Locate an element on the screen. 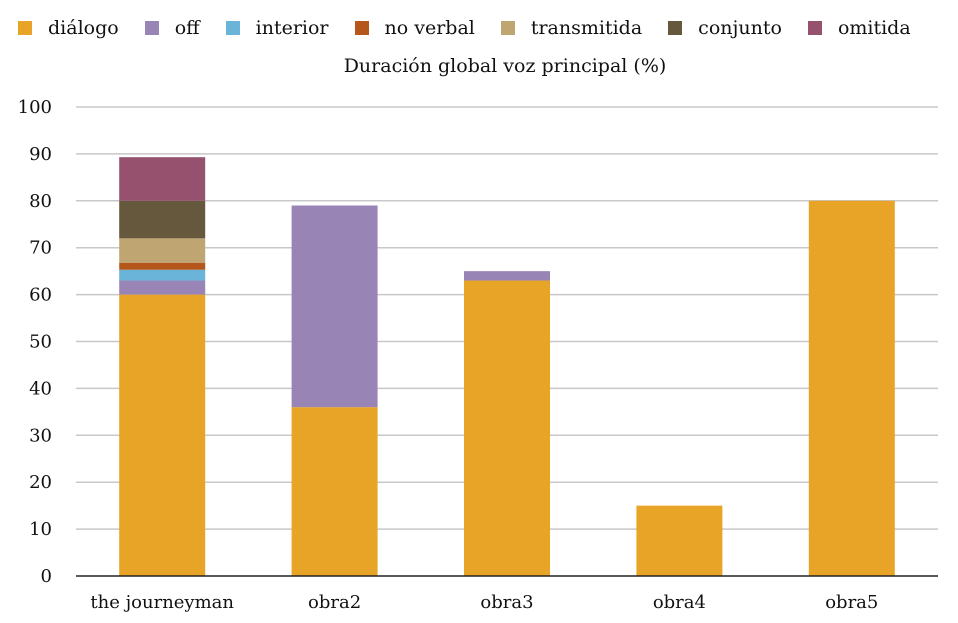 The image size is (958, 623). x-tick-label: obra5 is located at coordinates (851, 602).